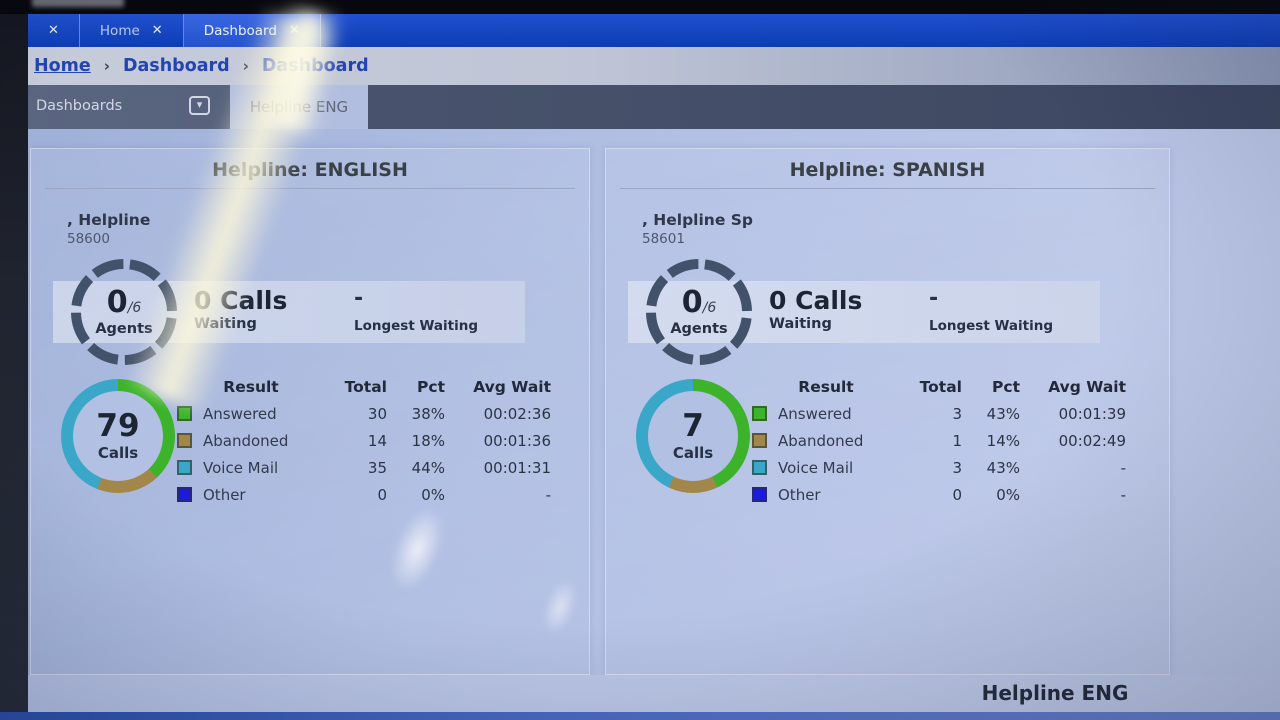 This screenshot has height=720, width=1280. Describe the element at coordinates (88, 239) in the screenshot. I see `queue-extension: 58600` at that location.